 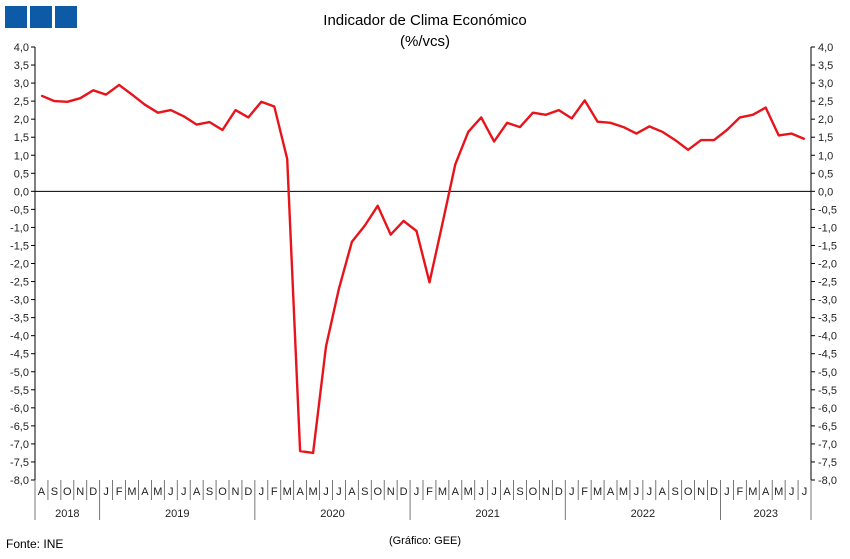 What do you see at coordinates (19, 337) in the screenshot?
I see `y-tick-label-left: -4,0` at bounding box center [19, 337].